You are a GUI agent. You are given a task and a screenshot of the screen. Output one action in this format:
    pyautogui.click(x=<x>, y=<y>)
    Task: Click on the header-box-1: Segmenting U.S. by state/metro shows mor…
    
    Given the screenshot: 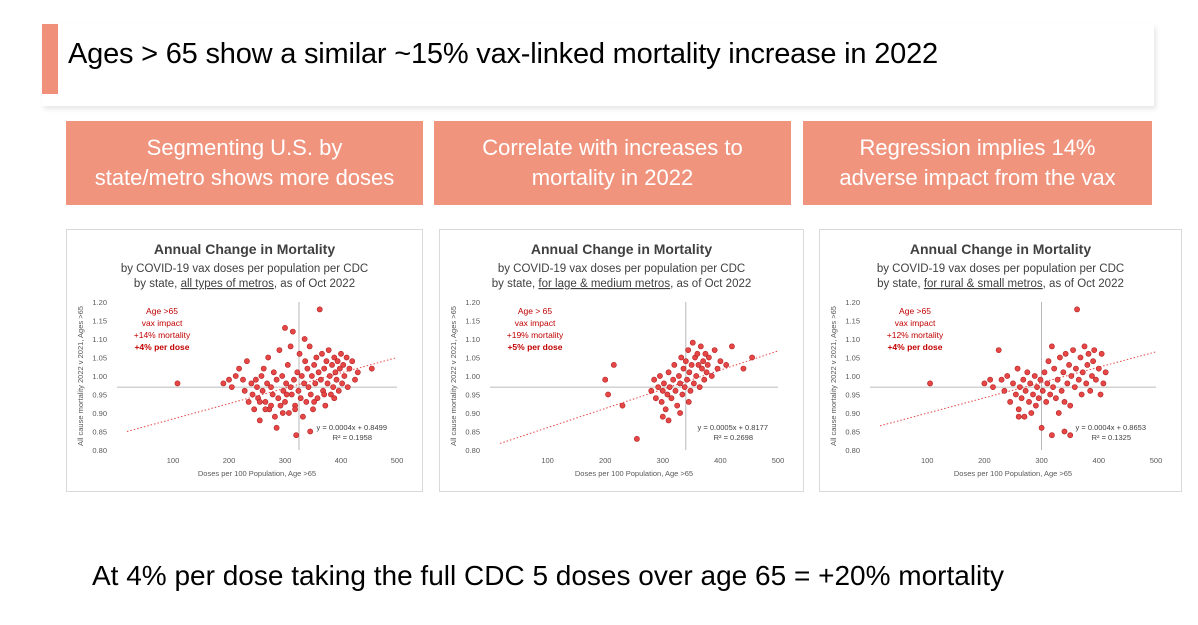 What is the action you would take?
    pyautogui.click(x=244, y=163)
    